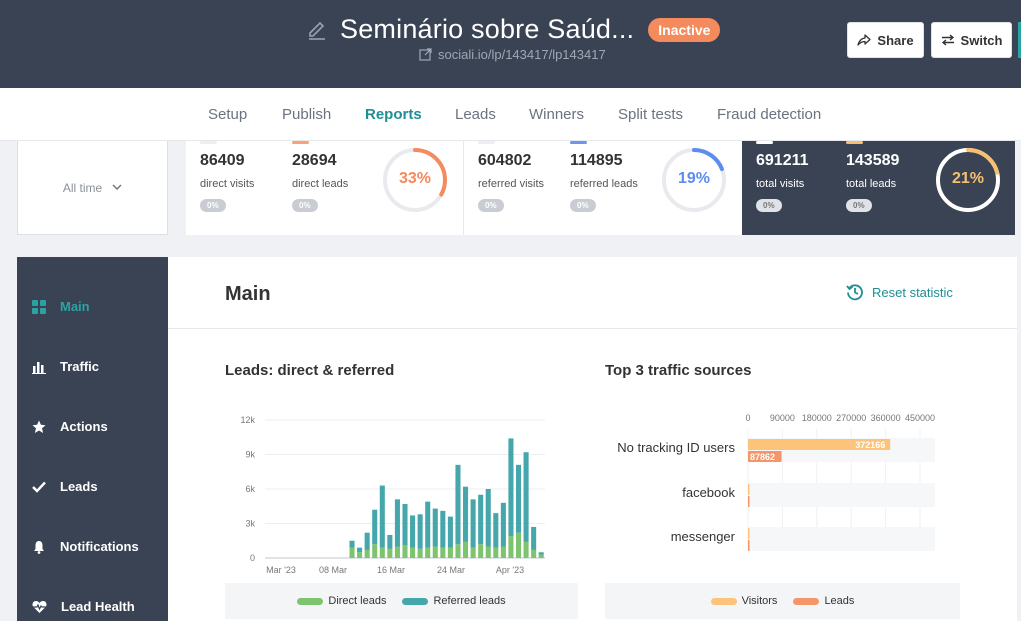  What do you see at coordinates (511, 177) in the screenshot?
I see `referred-visits-stat: 604802 referred visits 0%` at bounding box center [511, 177].